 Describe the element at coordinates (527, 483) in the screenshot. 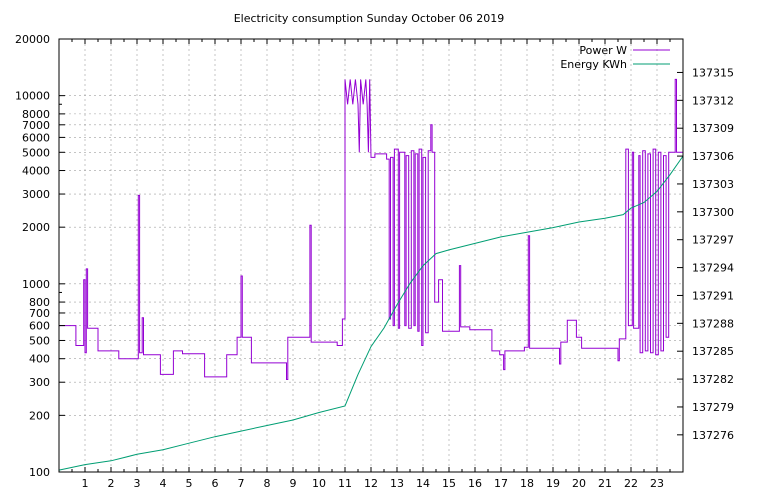

I see `x-tick-label: 18` at that location.